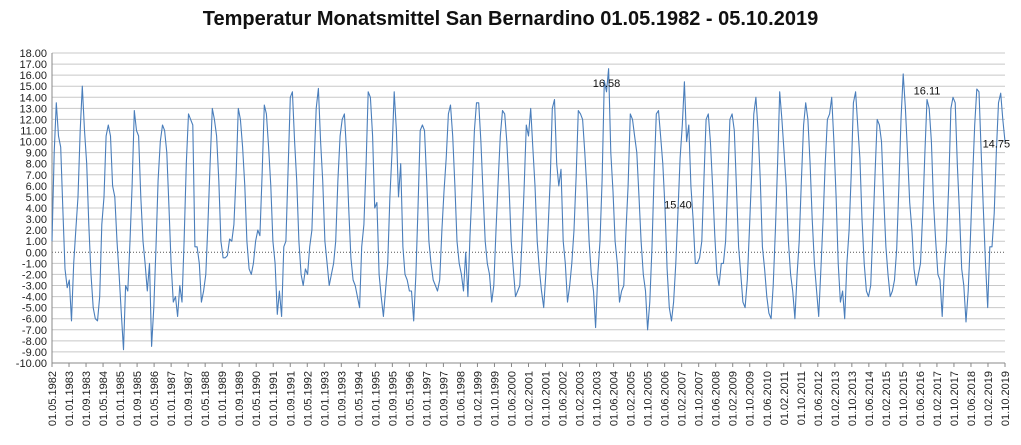 The image size is (1021, 445). What do you see at coordinates (904, 398) in the screenshot?
I see `x-tick-label: 01.10.2015` at bounding box center [904, 398].